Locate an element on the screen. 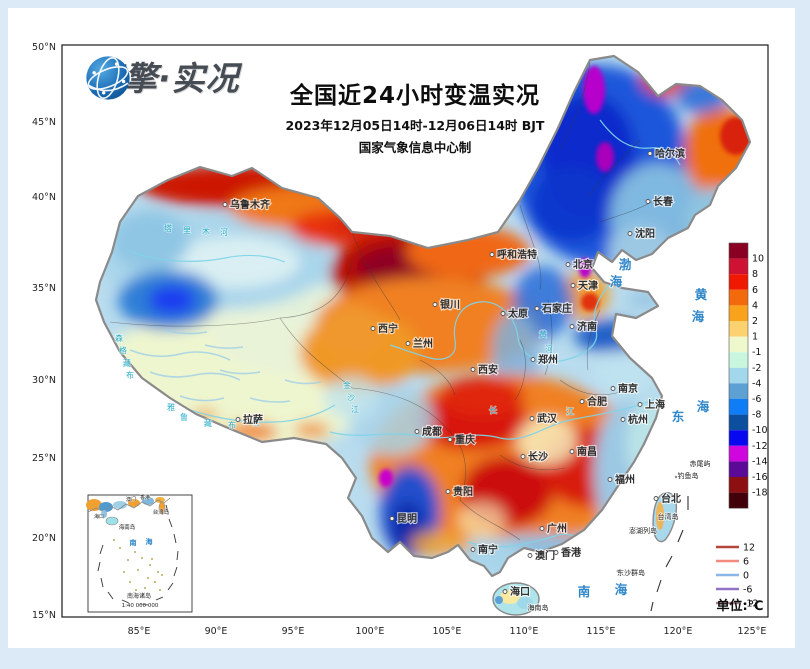 Image resolution: width=810 pixels, height=669 pixels. taiwan-island is located at coordinates (665, 517).